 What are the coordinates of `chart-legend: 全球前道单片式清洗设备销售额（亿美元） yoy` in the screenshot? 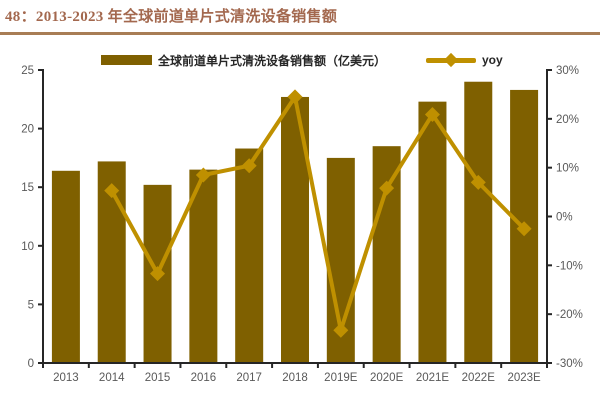 It's located at (300, 60).